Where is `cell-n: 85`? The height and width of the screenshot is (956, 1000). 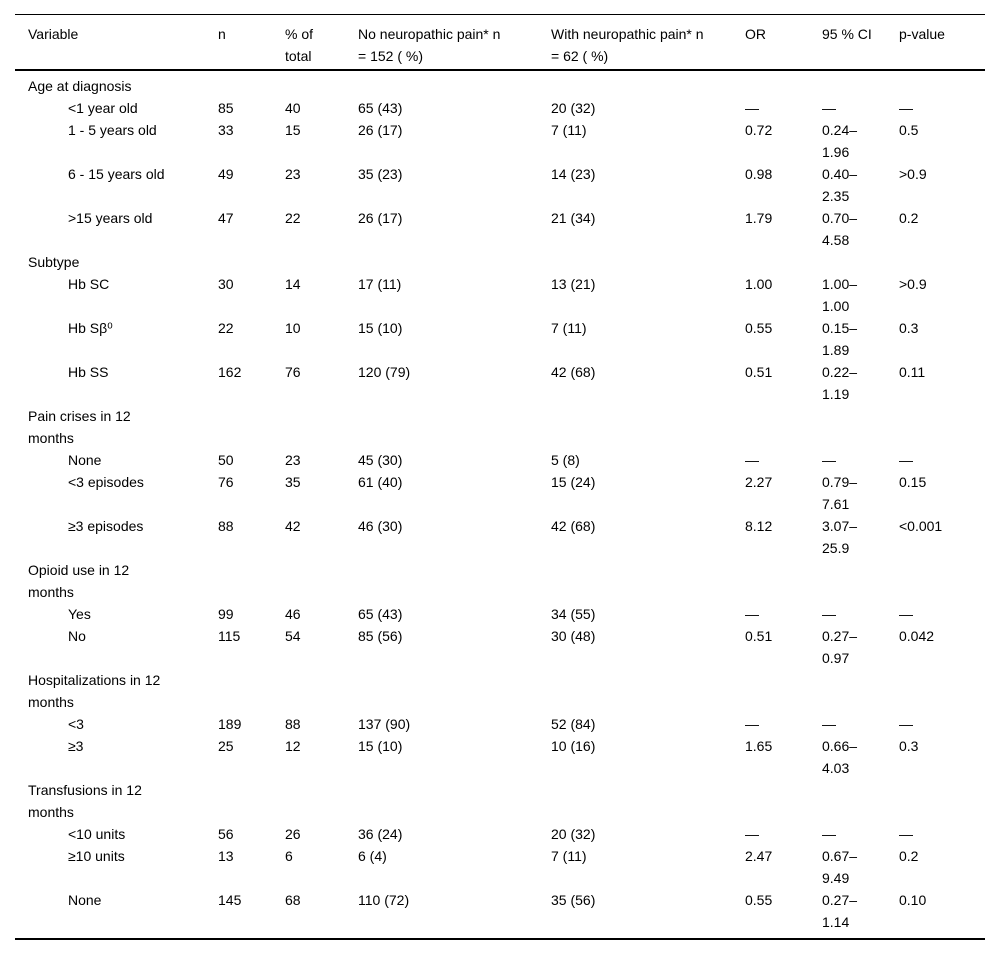
cell-n: 85 is located at coordinates (226, 108).